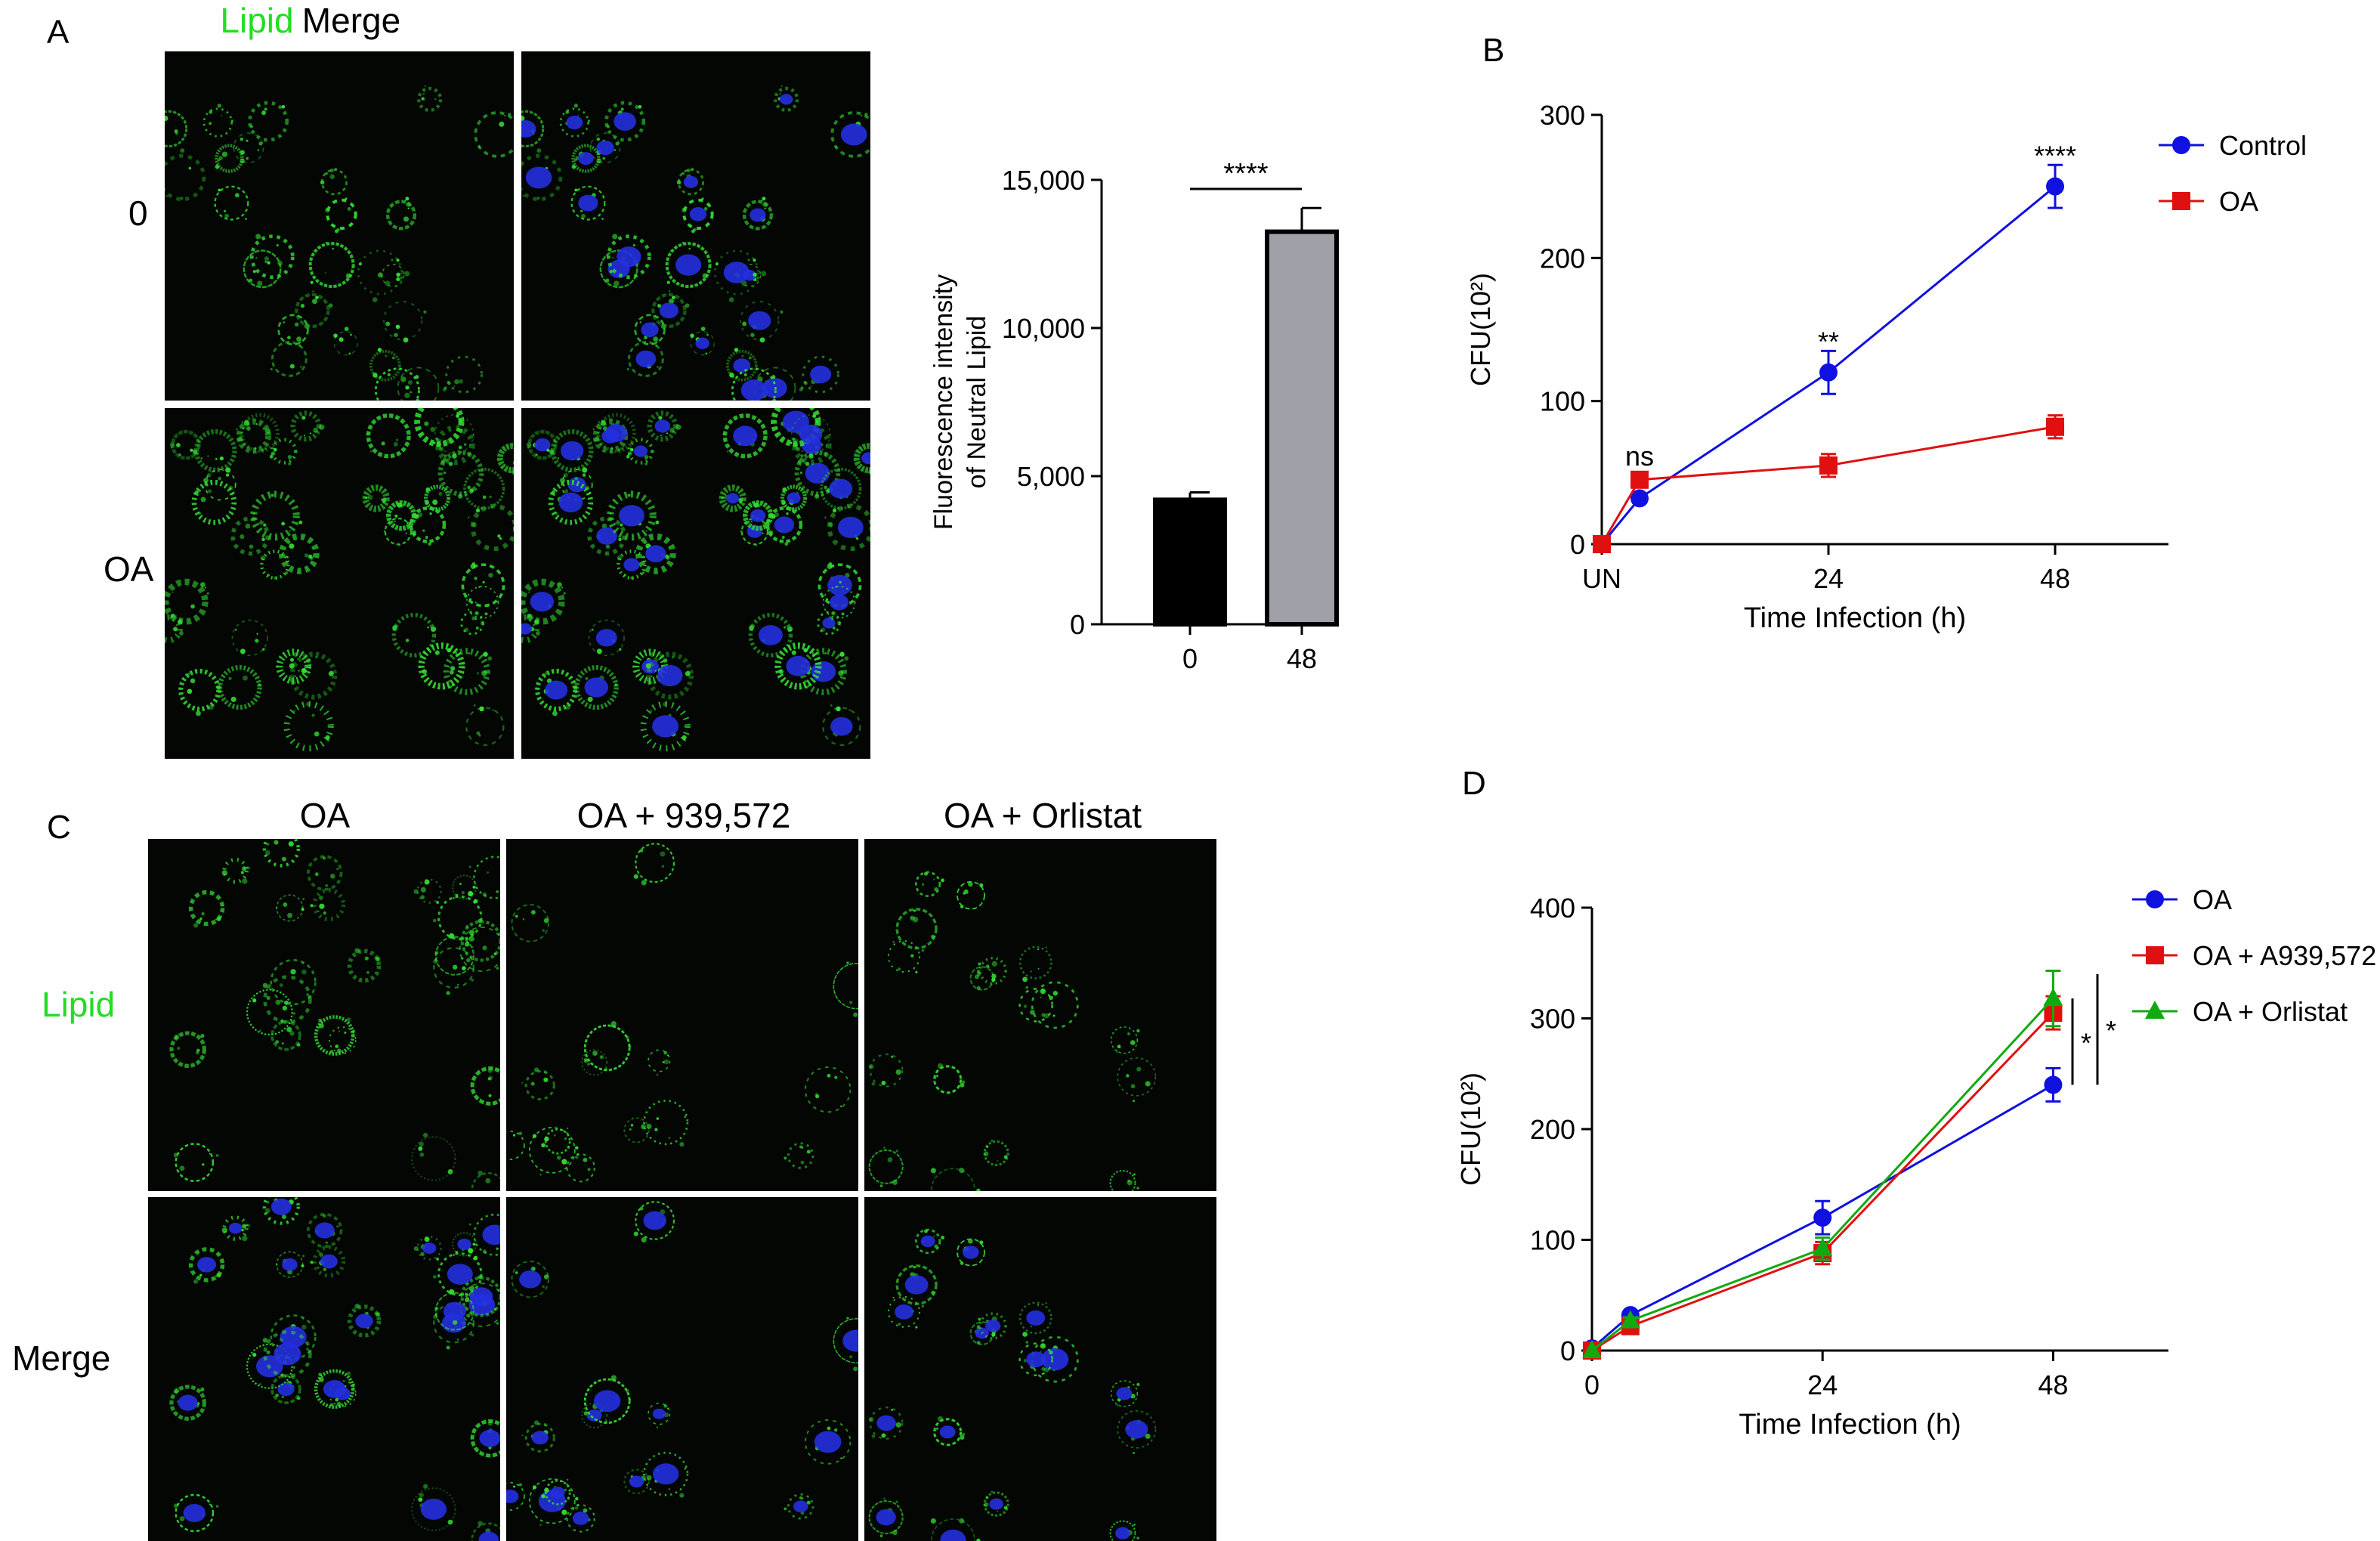 The image size is (2380, 1541). What do you see at coordinates (1077, 624) in the screenshot?
I see `y-tick-label-a: 0` at bounding box center [1077, 624].